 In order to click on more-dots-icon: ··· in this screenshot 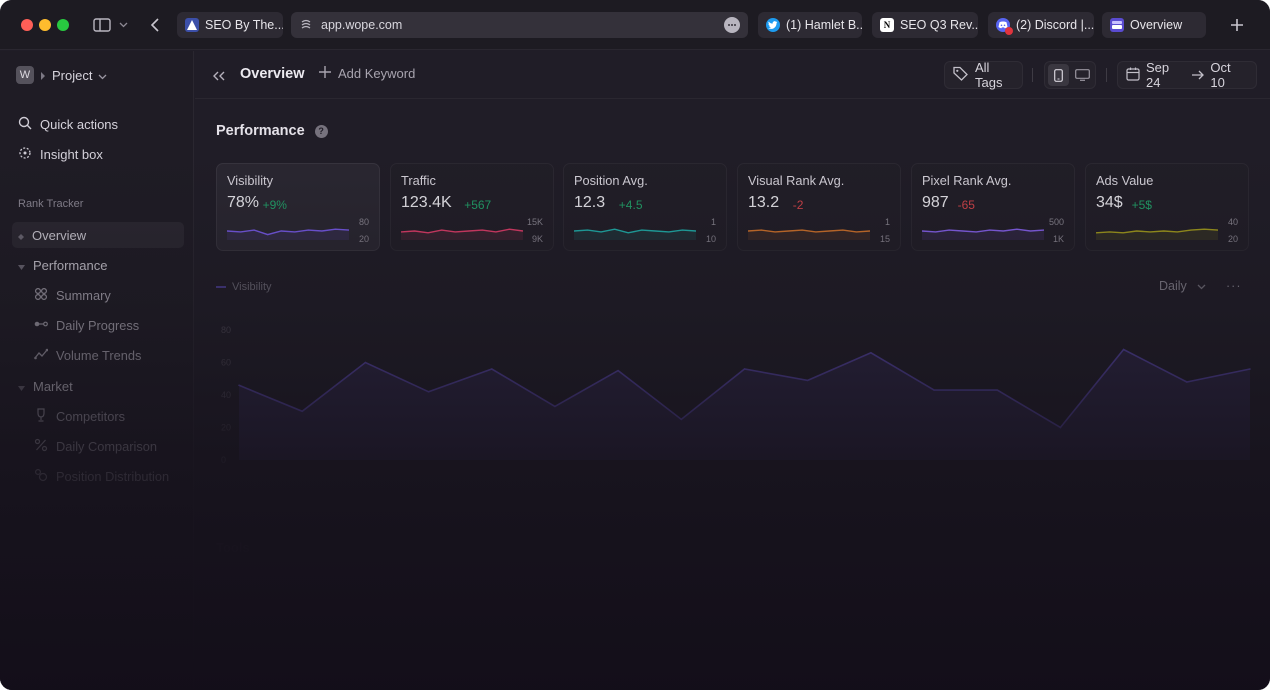, I will do `click(1234, 286)`.